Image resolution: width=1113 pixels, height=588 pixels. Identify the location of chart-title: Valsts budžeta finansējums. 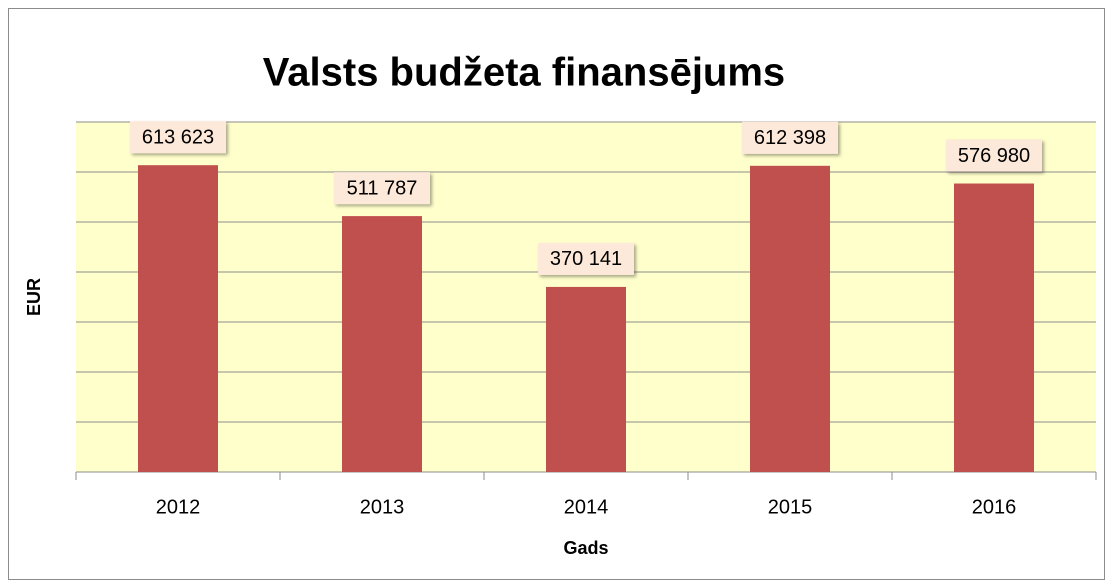
(524, 73).